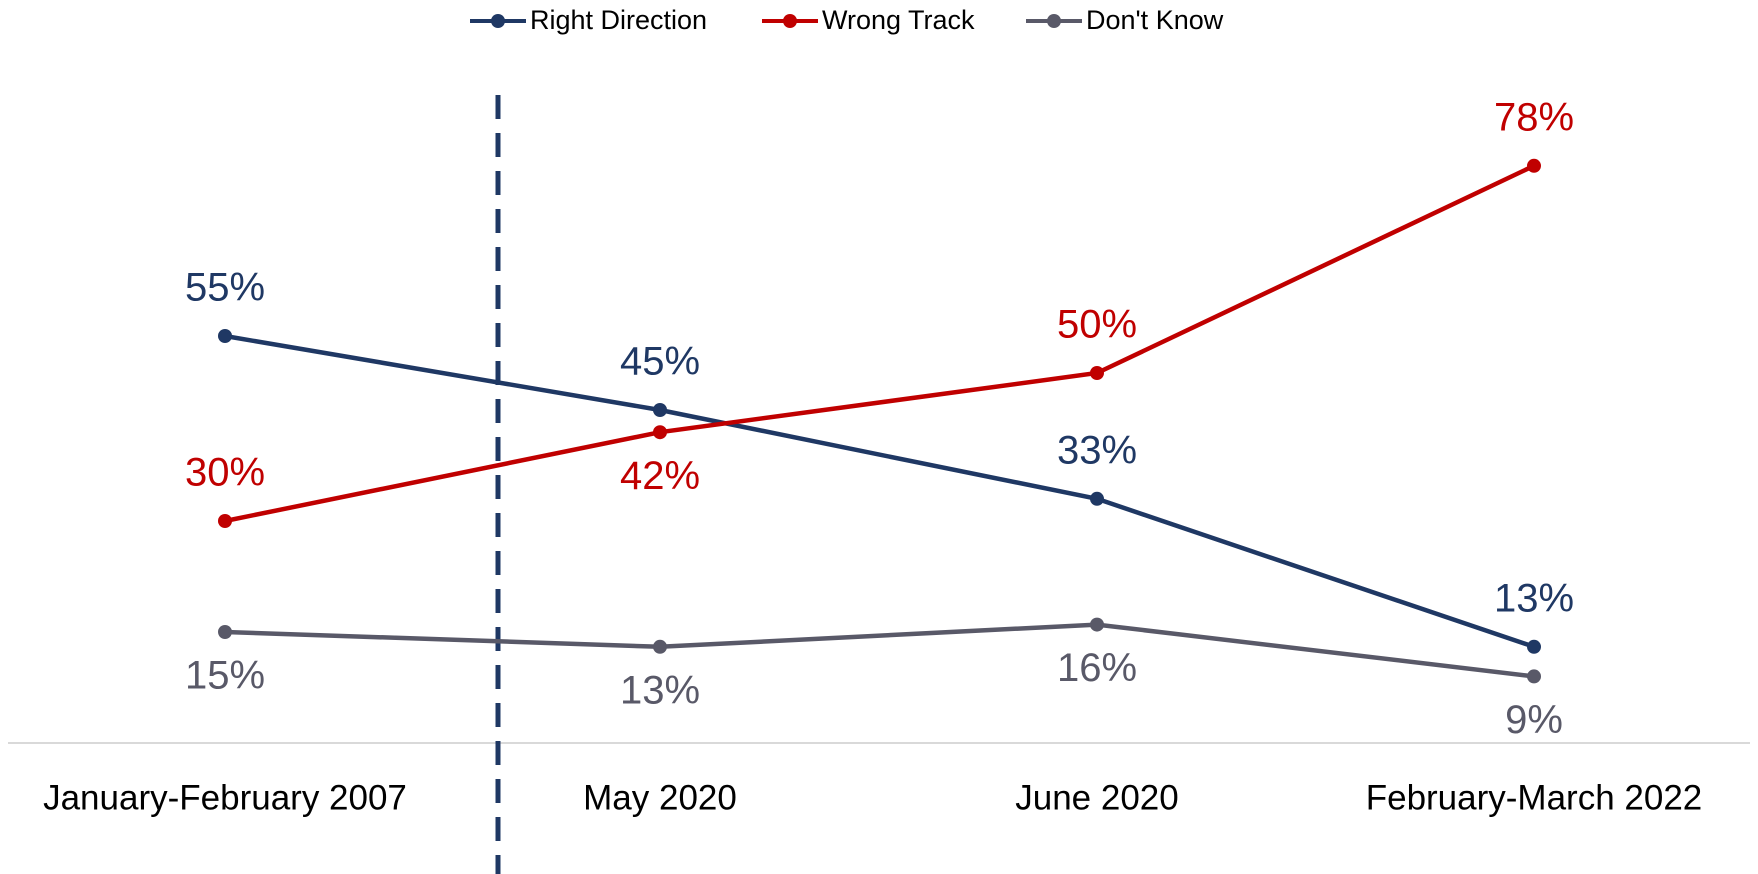  What do you see at coordinates (1534, 117) in the screenshot?
I see `data-label: 78%` at bounding box center [1534, 117].